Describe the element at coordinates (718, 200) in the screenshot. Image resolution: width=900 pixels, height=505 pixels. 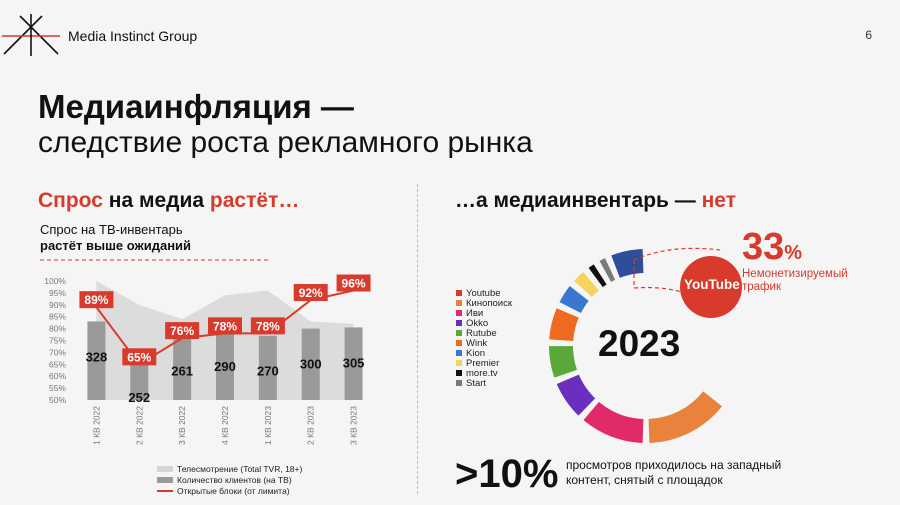
I see `heading-part-b: нет` at that location.